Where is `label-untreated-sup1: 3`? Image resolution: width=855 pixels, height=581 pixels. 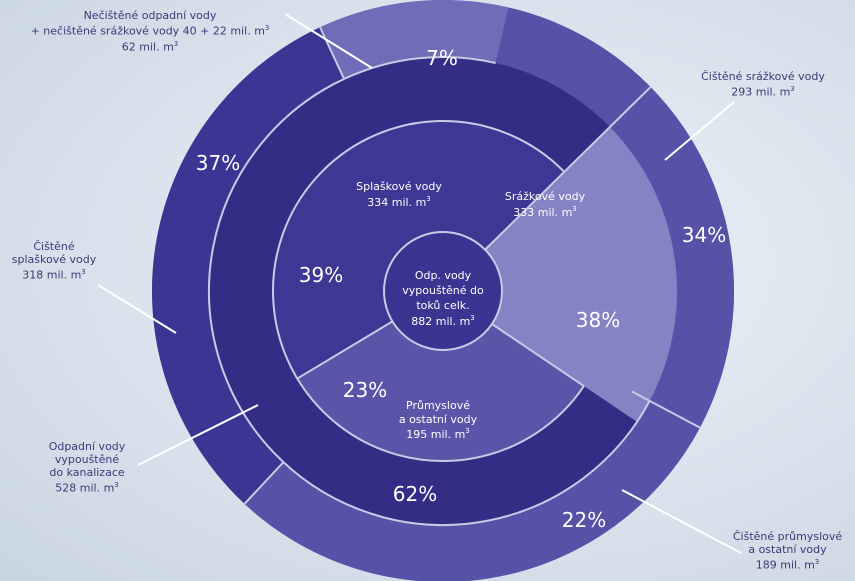 label-untreated-sup1: 3 is located at coordinates (267, 28).